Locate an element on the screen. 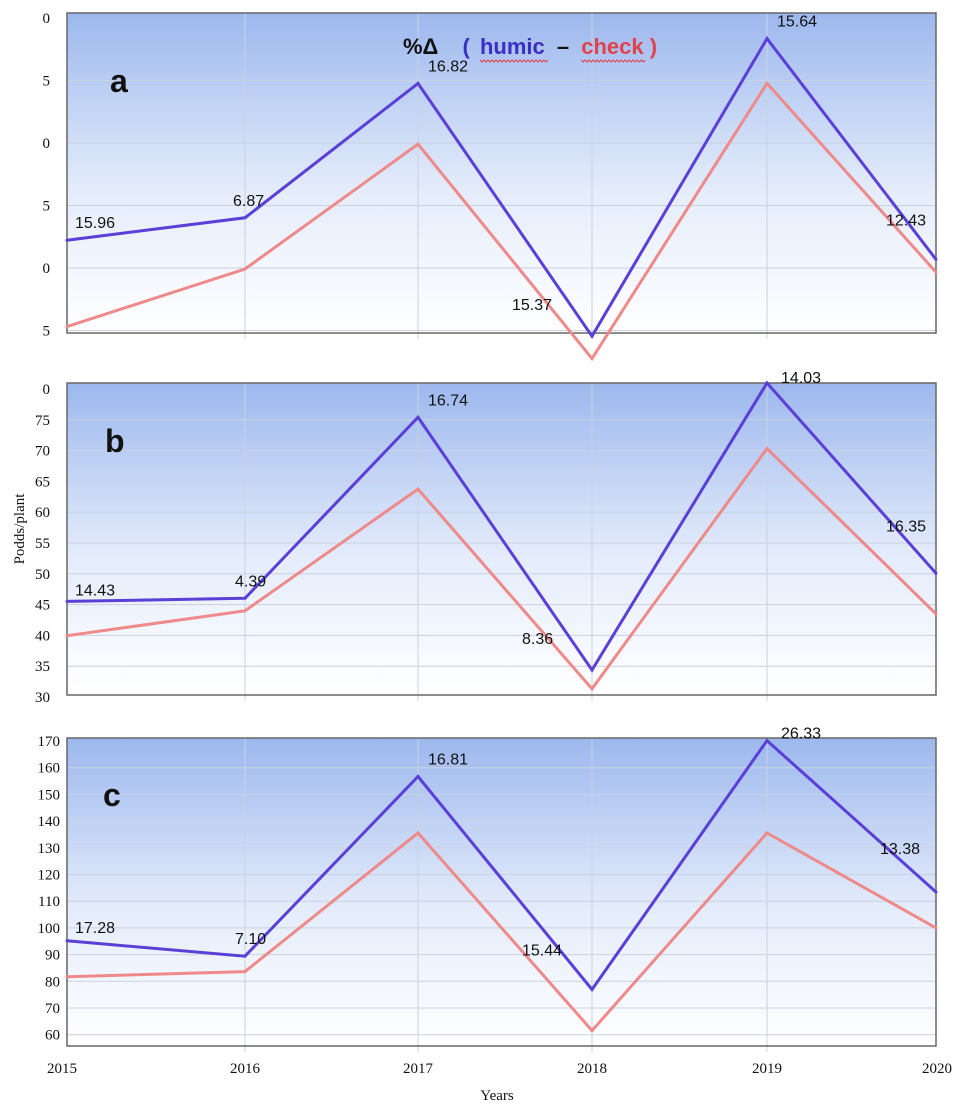  legend: %Δ ( humic – check ) is located at coordinates (530, 48).